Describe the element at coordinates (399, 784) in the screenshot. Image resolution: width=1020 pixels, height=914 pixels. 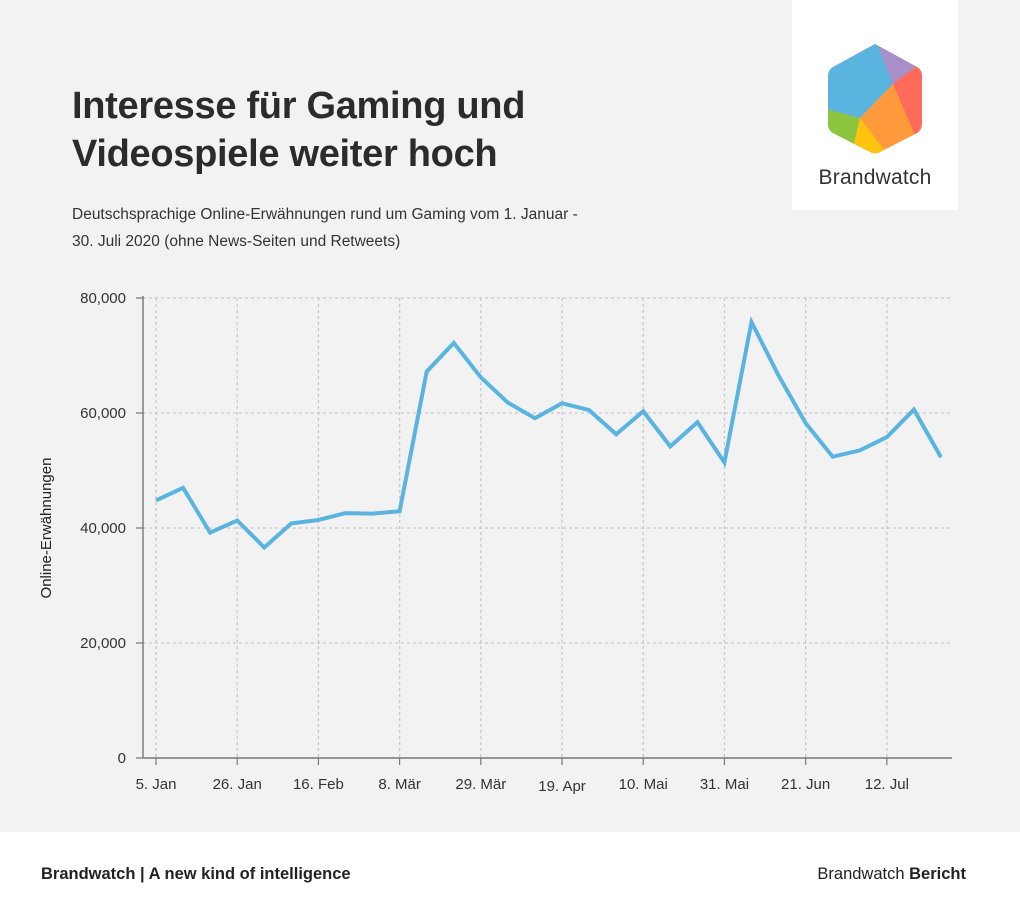
I see `x-tick-label: 8. Mär` at that location.